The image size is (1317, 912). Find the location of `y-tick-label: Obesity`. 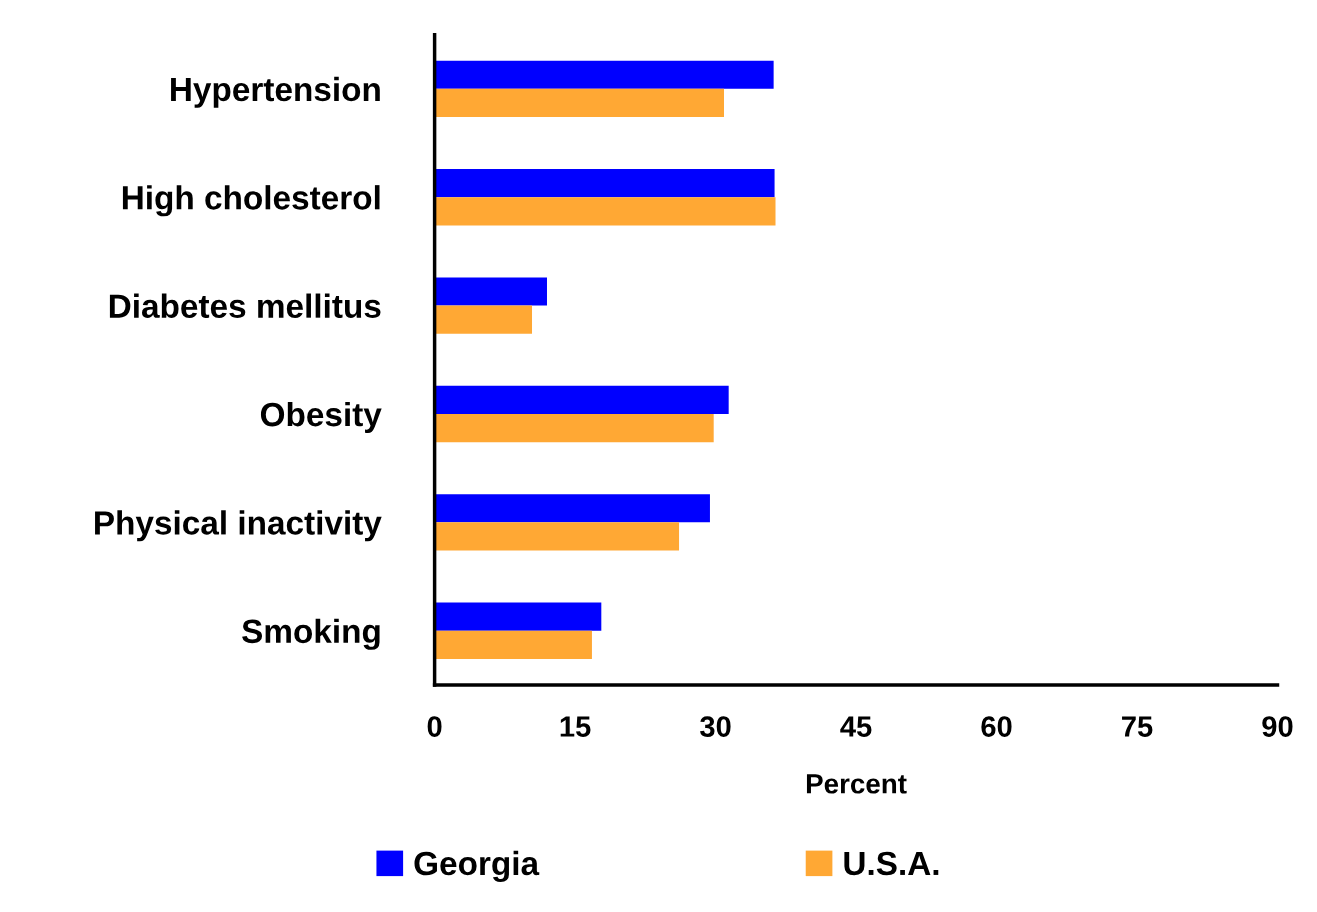

y-tick-label: Obesity is located at coordinates (321, 417).